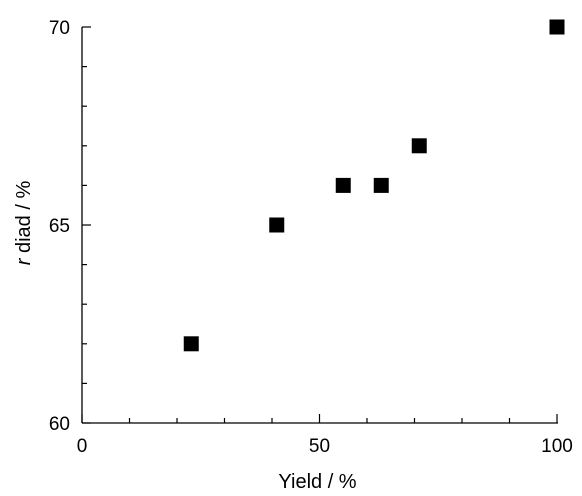 Image resolution: width=582 pixels, height=496 pixels. I want to click on y-tick-label: 65, so click(59, 226).